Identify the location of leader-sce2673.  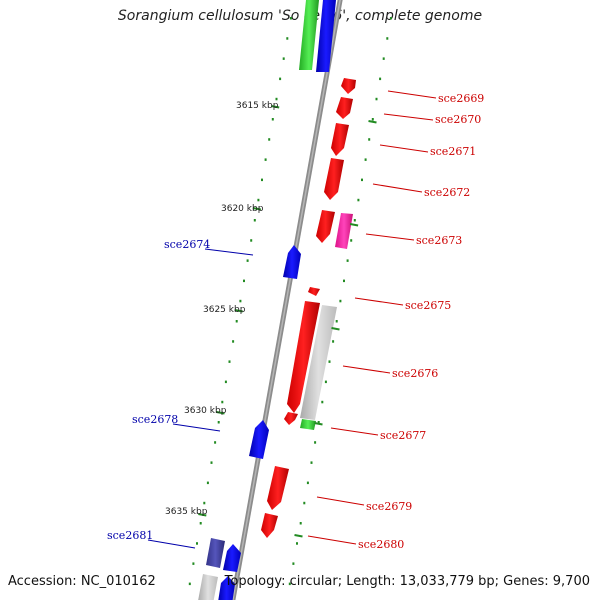
(390, 237).